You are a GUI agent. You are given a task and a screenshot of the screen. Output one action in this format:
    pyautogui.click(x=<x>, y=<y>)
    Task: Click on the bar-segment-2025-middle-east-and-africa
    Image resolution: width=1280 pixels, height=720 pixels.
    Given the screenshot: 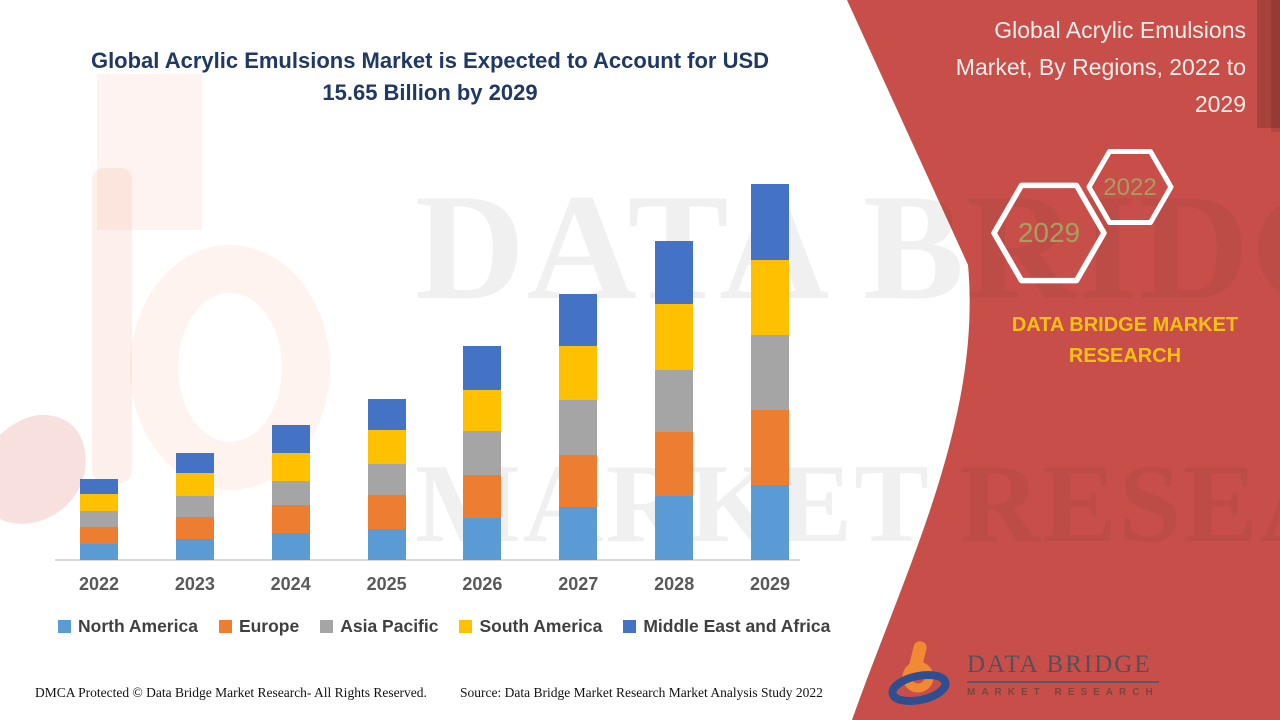 What is the action you would take?
    pyautogui.click(x=386, y=414)
    